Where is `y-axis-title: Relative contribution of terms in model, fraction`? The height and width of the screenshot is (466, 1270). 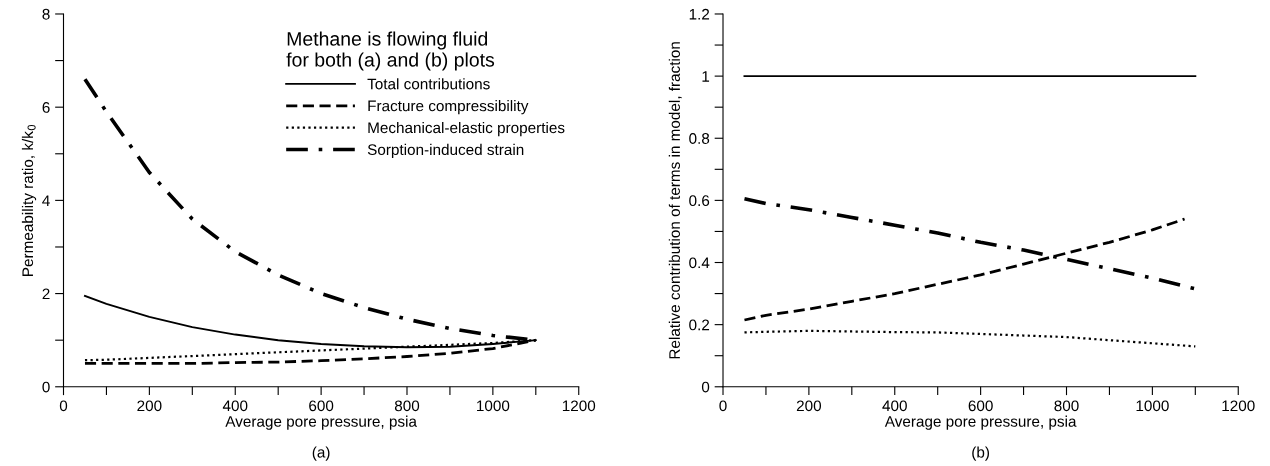
y-axis-title: Relative contribution of terms in model, fraction is located at coordinates (675, 200).